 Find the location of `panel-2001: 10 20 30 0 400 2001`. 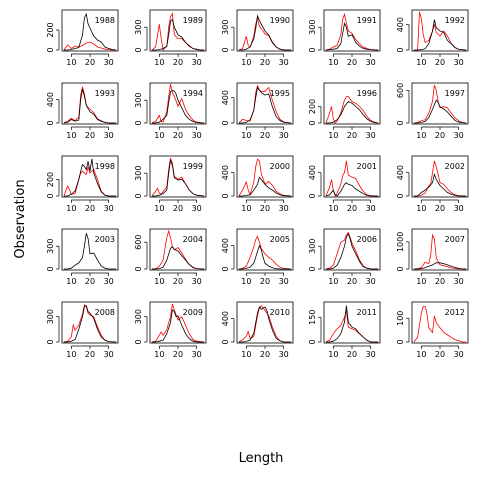

panel-2001: 10 20 30 0 400 2001 is located at coordinates (344, 184).